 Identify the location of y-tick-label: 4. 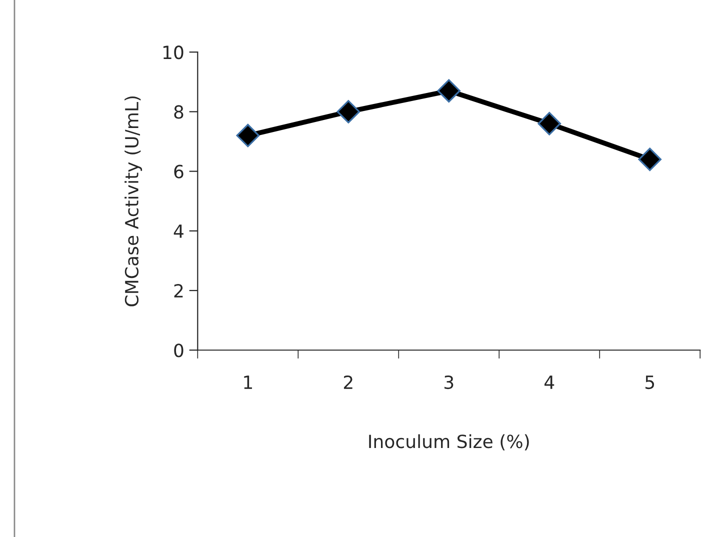
(179, 231).